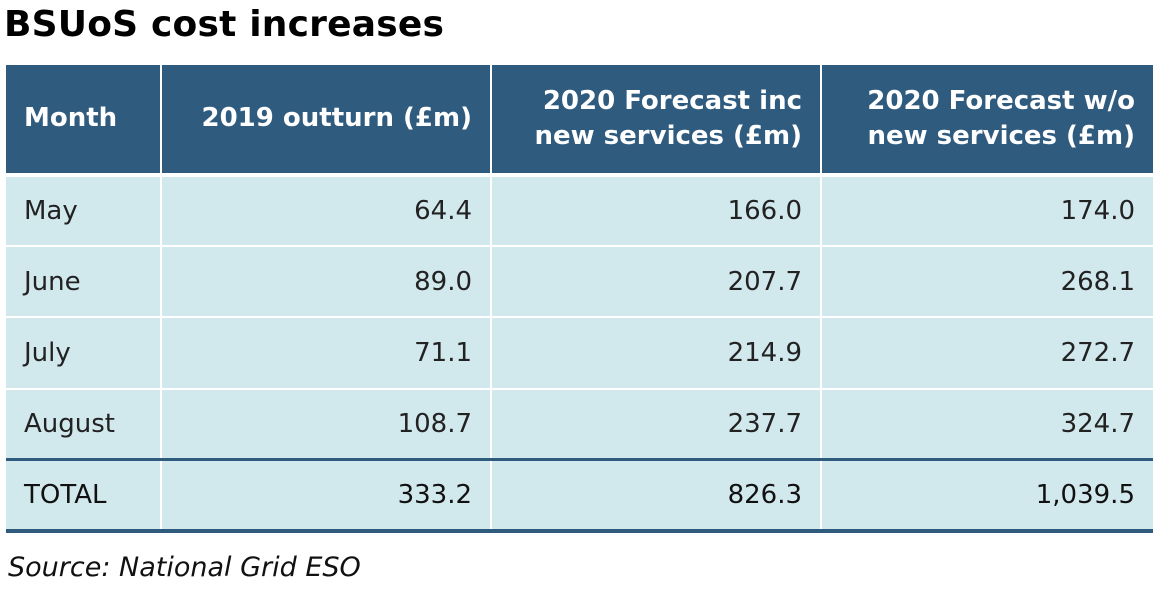  I want to click on cell-2019-outturn: 64.4, so click(326, 209).